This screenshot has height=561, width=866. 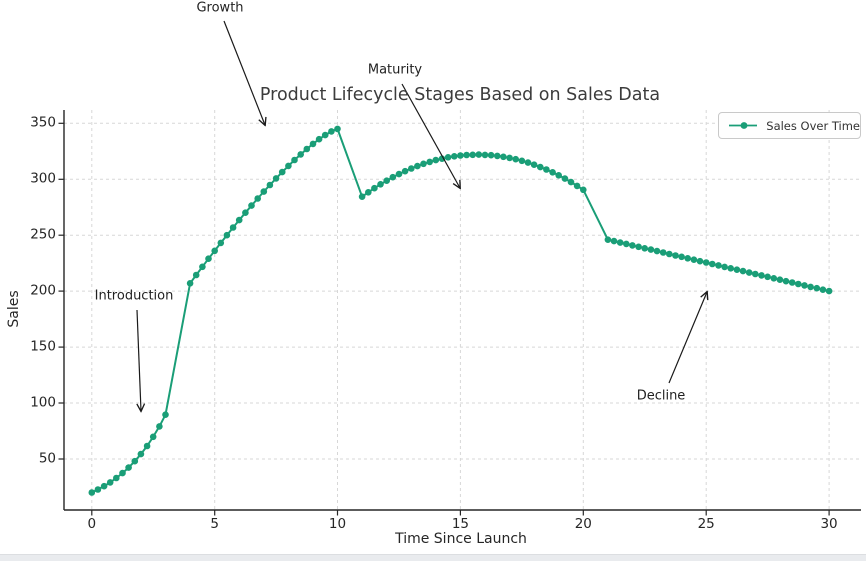 I want to click on x-tick-label: 15, so click(x=460, y=524).